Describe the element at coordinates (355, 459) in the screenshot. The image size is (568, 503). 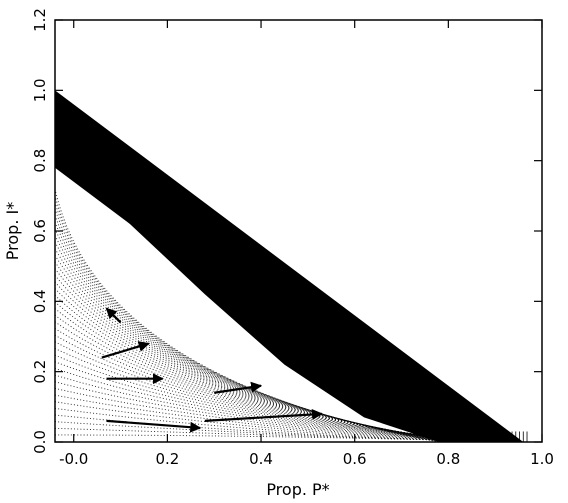
I see `x-tick-label: 0.6` at that location.